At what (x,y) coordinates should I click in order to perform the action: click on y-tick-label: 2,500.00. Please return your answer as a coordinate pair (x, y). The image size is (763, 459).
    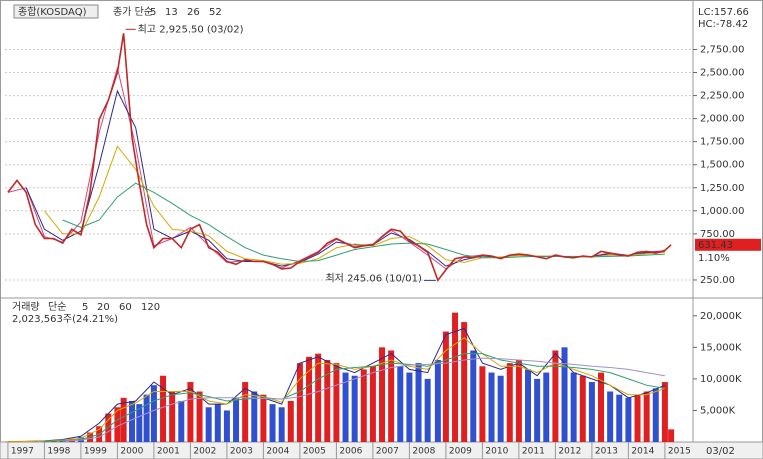
    Looking at the image, I should click on (722, 73).